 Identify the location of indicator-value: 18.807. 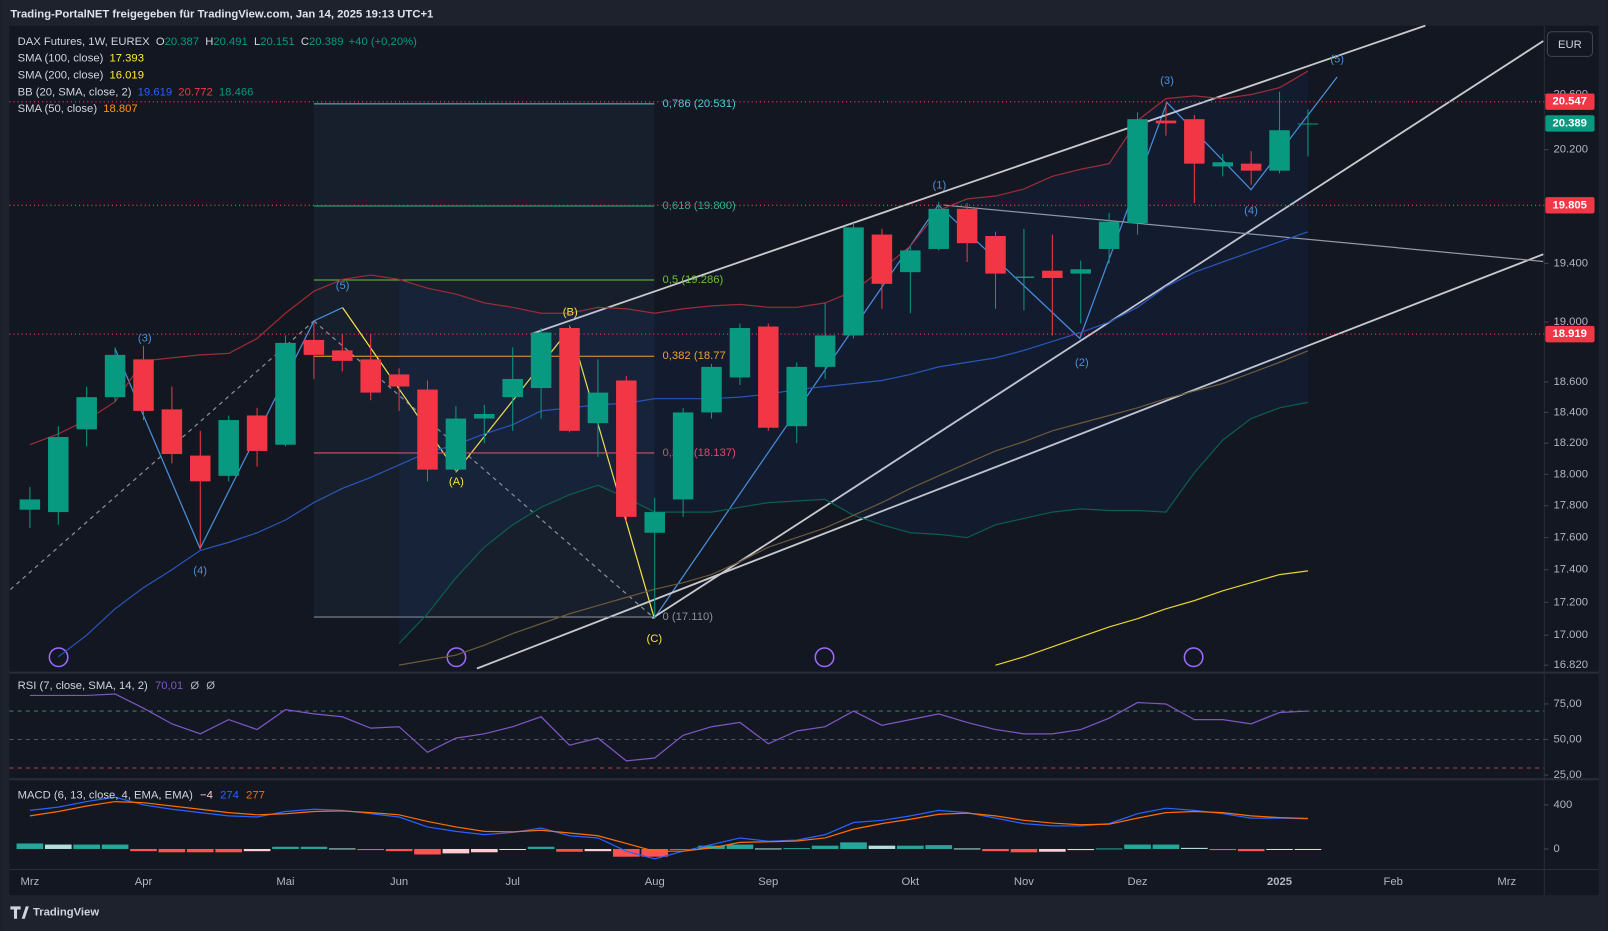
(120, 109).